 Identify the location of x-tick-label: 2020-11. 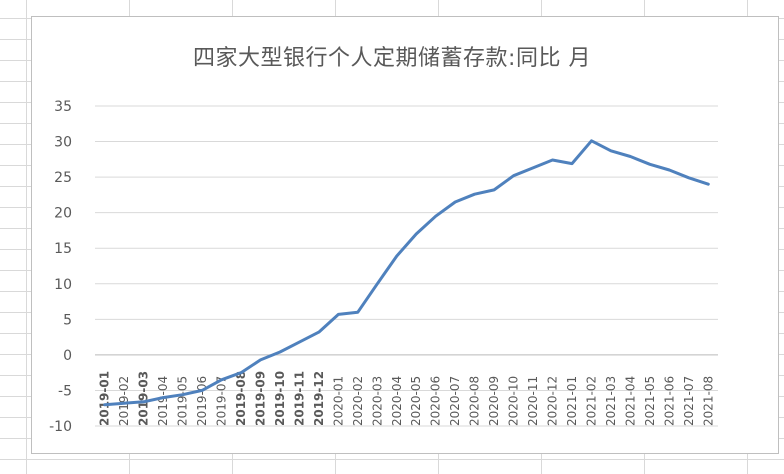
(533, 401).